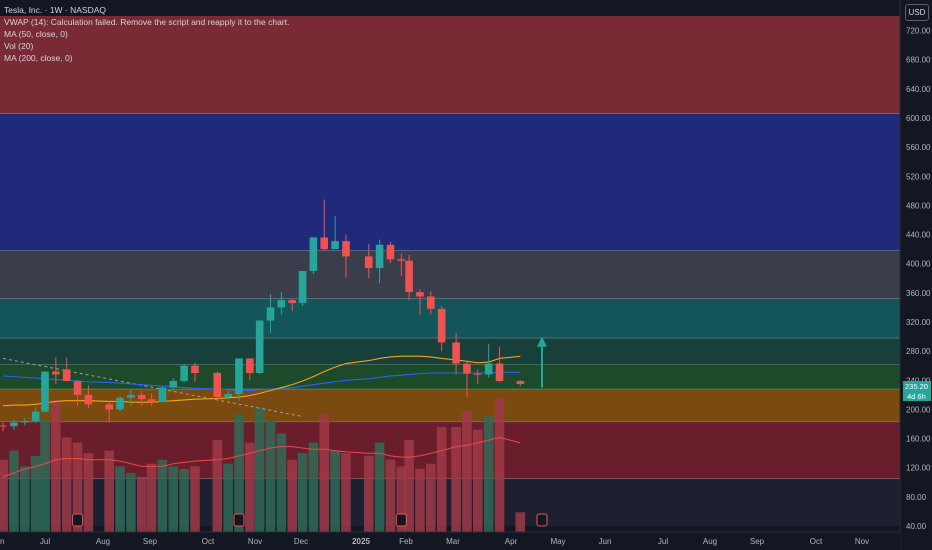 The image size is (932, 550). I want to click on x-tick-label: Jun, so click(2, 541).